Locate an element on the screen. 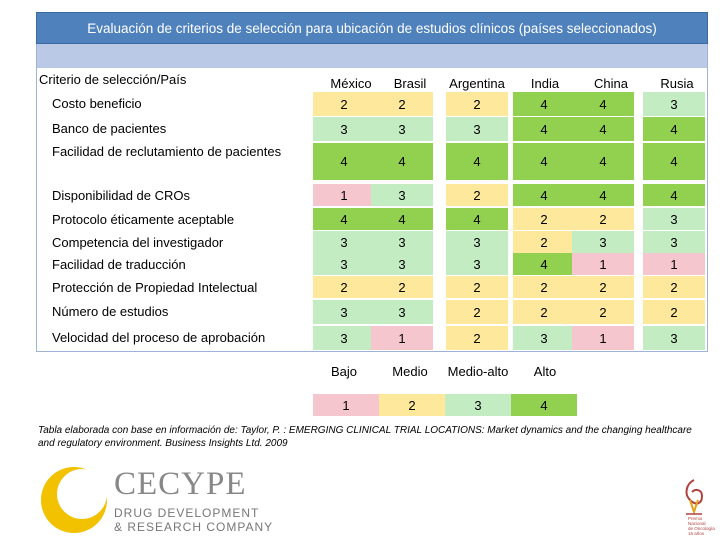 Image resolution: width=720 pixels, height=540 pixels. row-label: Disponibilidad de CROs is located at coordinates (121, 195).